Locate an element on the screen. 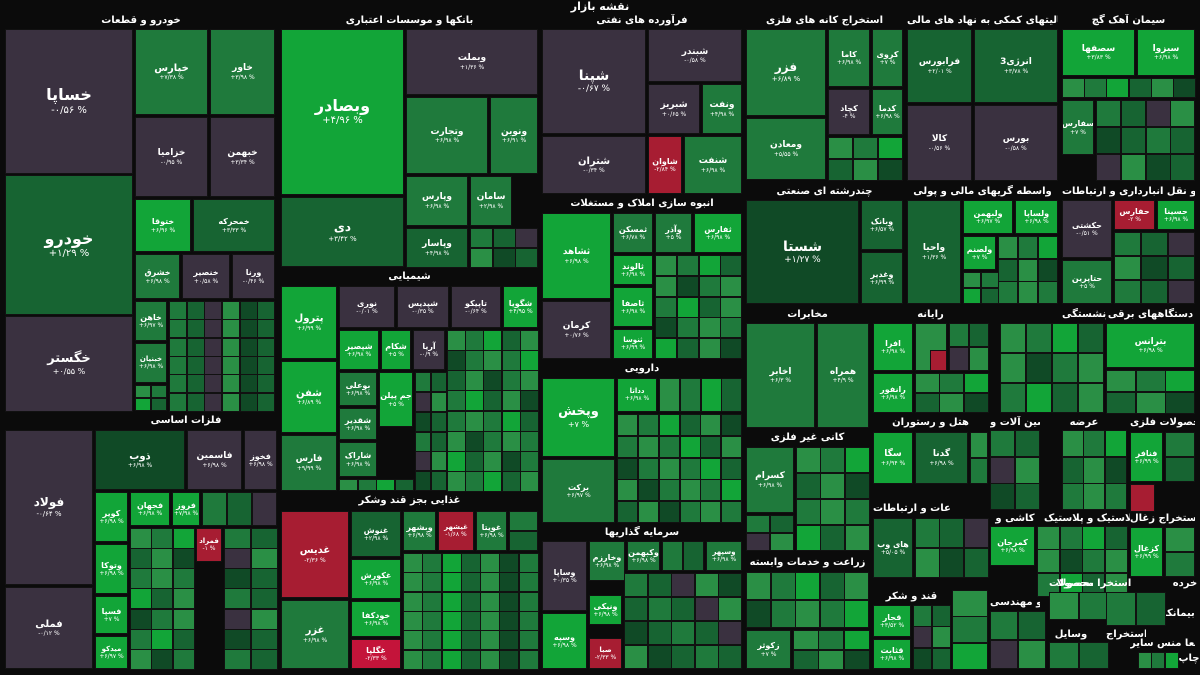  stock-tile: صبا -۲/۳۳ % is located at coordinates (605, 653).